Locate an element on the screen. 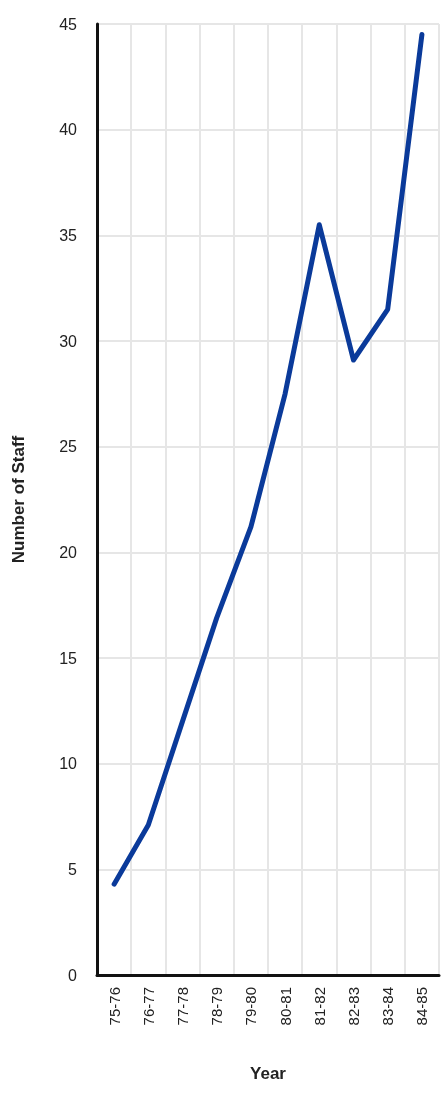 The image size is (441, 1101). y-tick-label: 25 is located at coordinates (68, 447).